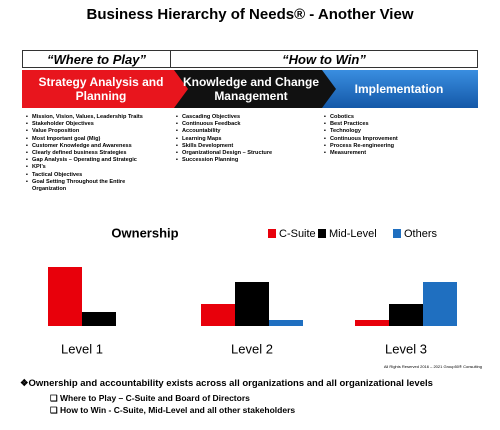  What do you see at coordinates (297, 234) in the screenshot?
I see `legend-label: C-Suite` at bounding box center [297, 234].